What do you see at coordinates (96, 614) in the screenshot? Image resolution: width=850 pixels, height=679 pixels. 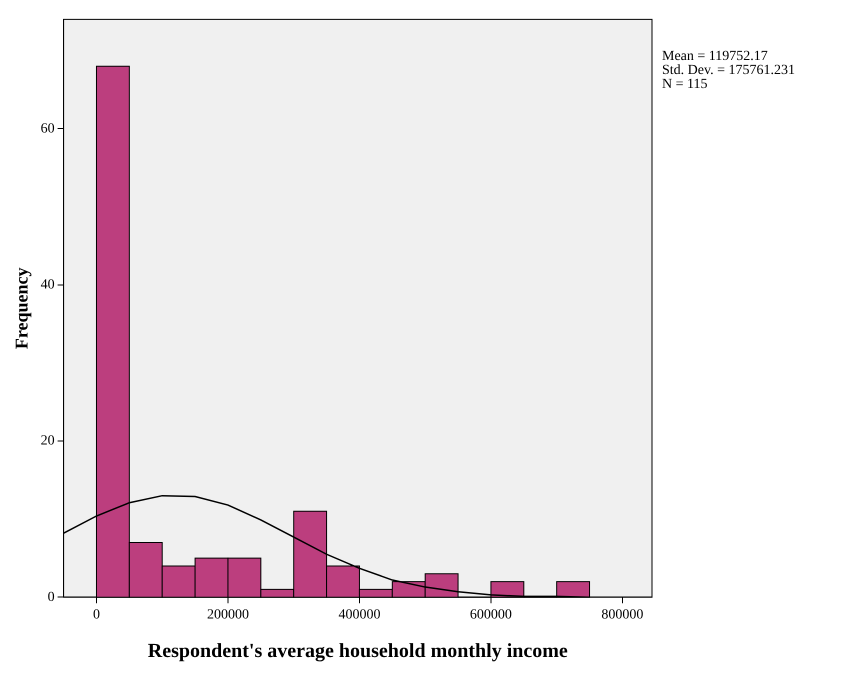 I see `x-tick-label: 0` at bounding box center [96, 614].